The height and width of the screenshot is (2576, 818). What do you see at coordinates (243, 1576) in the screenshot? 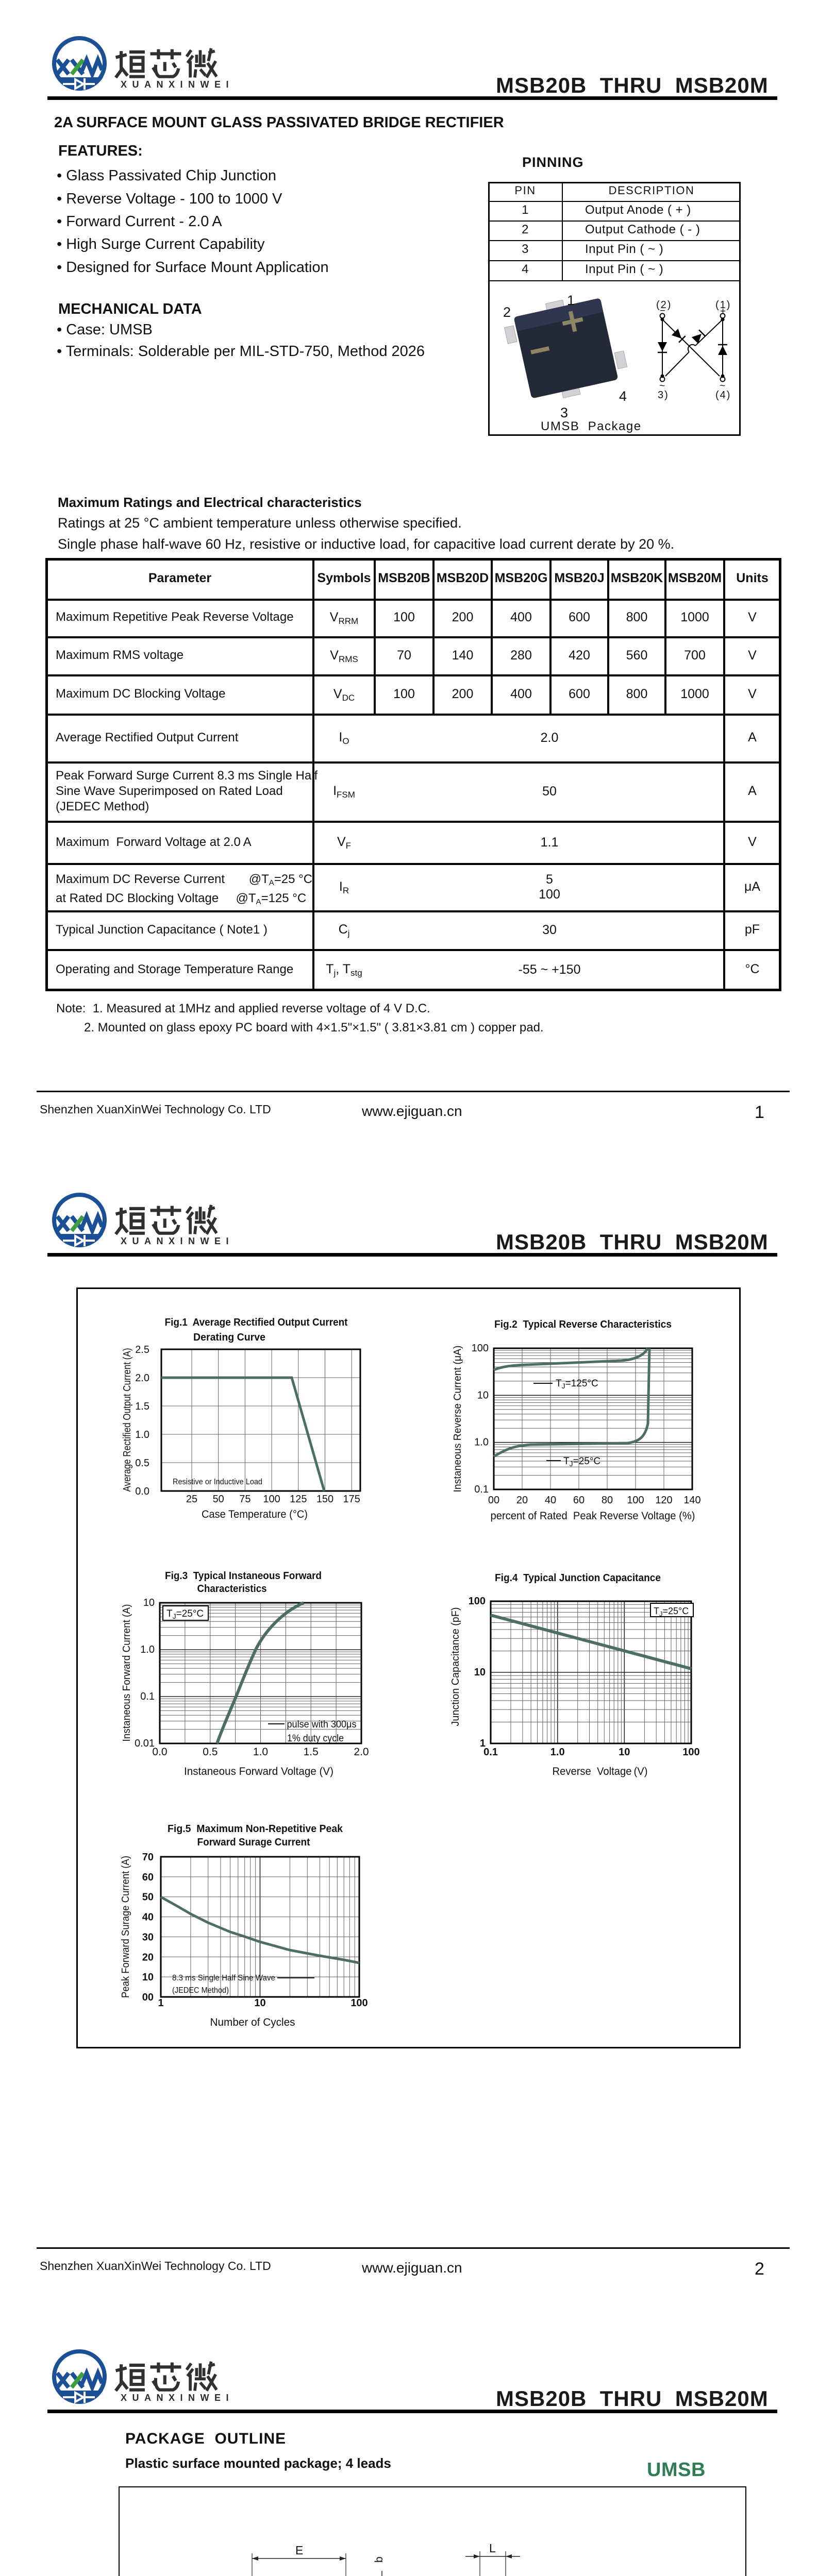
I see `svg-text:Fig.3 Typical Instaneous Forw: Fig.3 Typical Instaneous Forward` at bounding box center [243, 1576].